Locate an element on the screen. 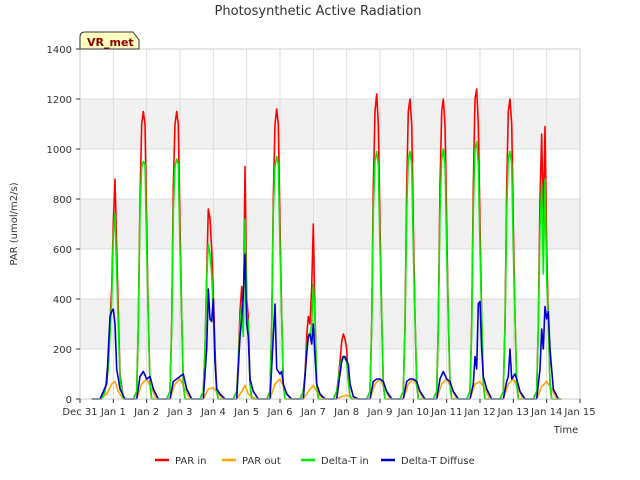 Image resolution: width=640 pixels, height=480 pixels. y-tick-label: 400 is located at coordinates (62, 300).